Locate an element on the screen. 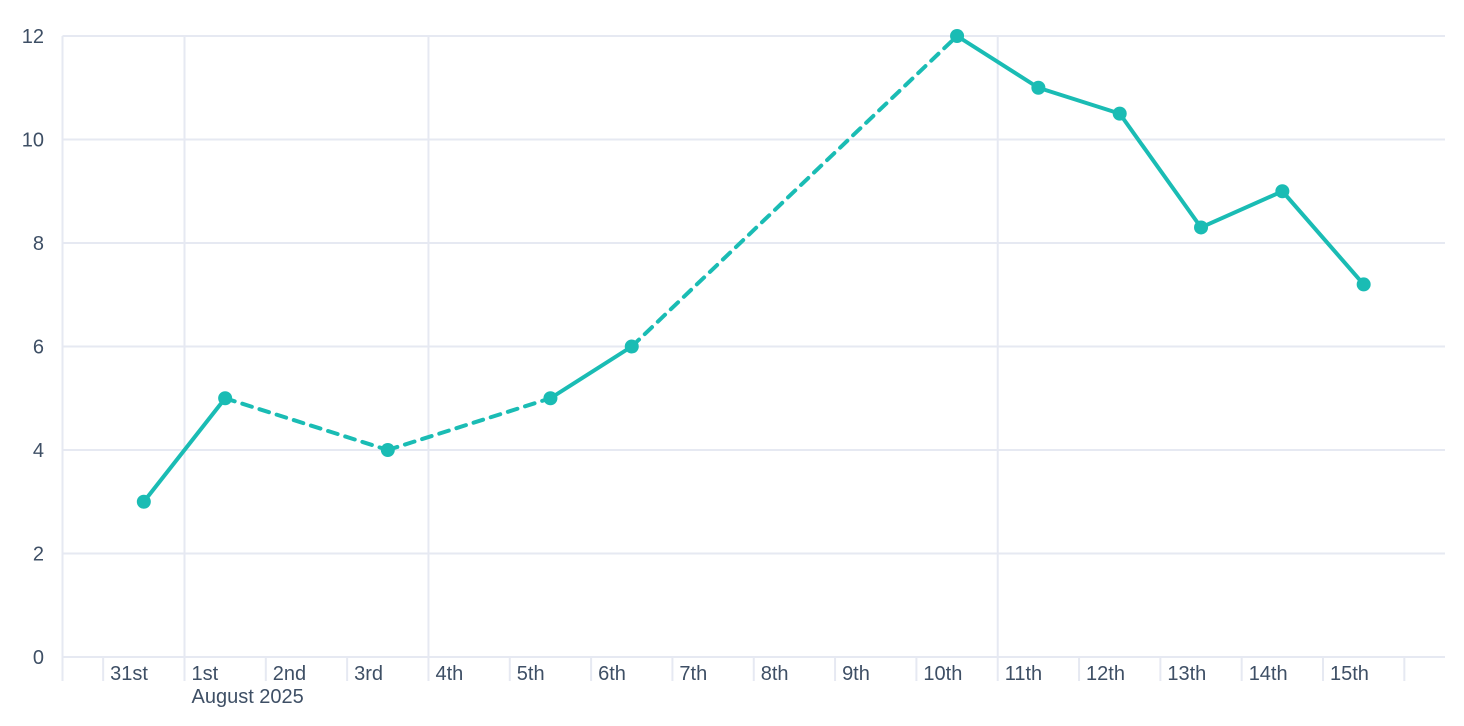 This screenshot has height=726, width=1464. x-axis-label: 15th is located at coordinates (1349, 674).